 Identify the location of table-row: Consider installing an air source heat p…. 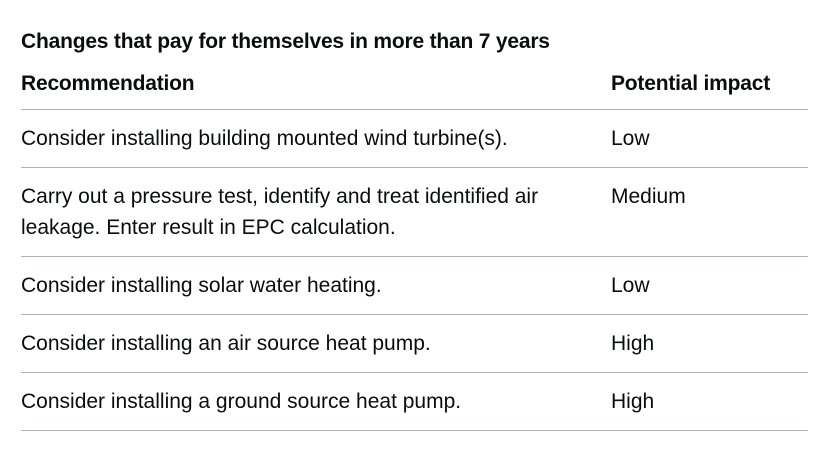
(414, 343).